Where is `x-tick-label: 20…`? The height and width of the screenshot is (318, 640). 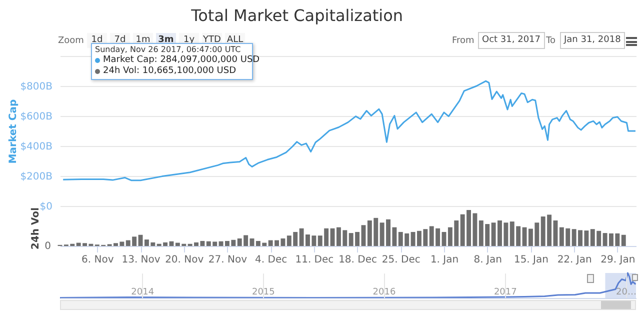
x-tick-label: 20… is located at coordinates (626, 293).